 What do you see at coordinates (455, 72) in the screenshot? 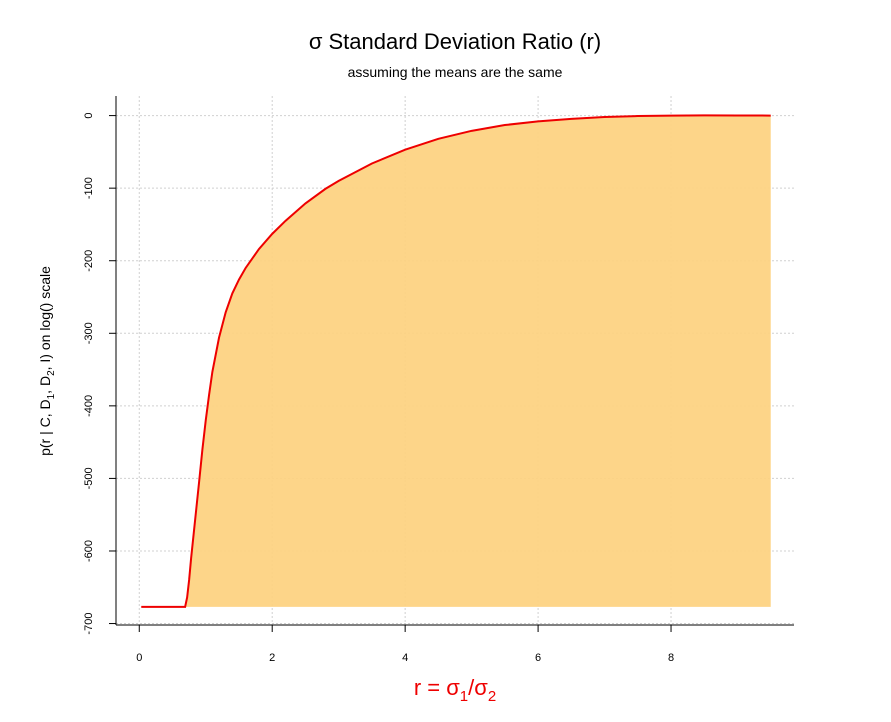
I see `chart-subtitle: assuming the means are the same` at bounding box center [455, 72].